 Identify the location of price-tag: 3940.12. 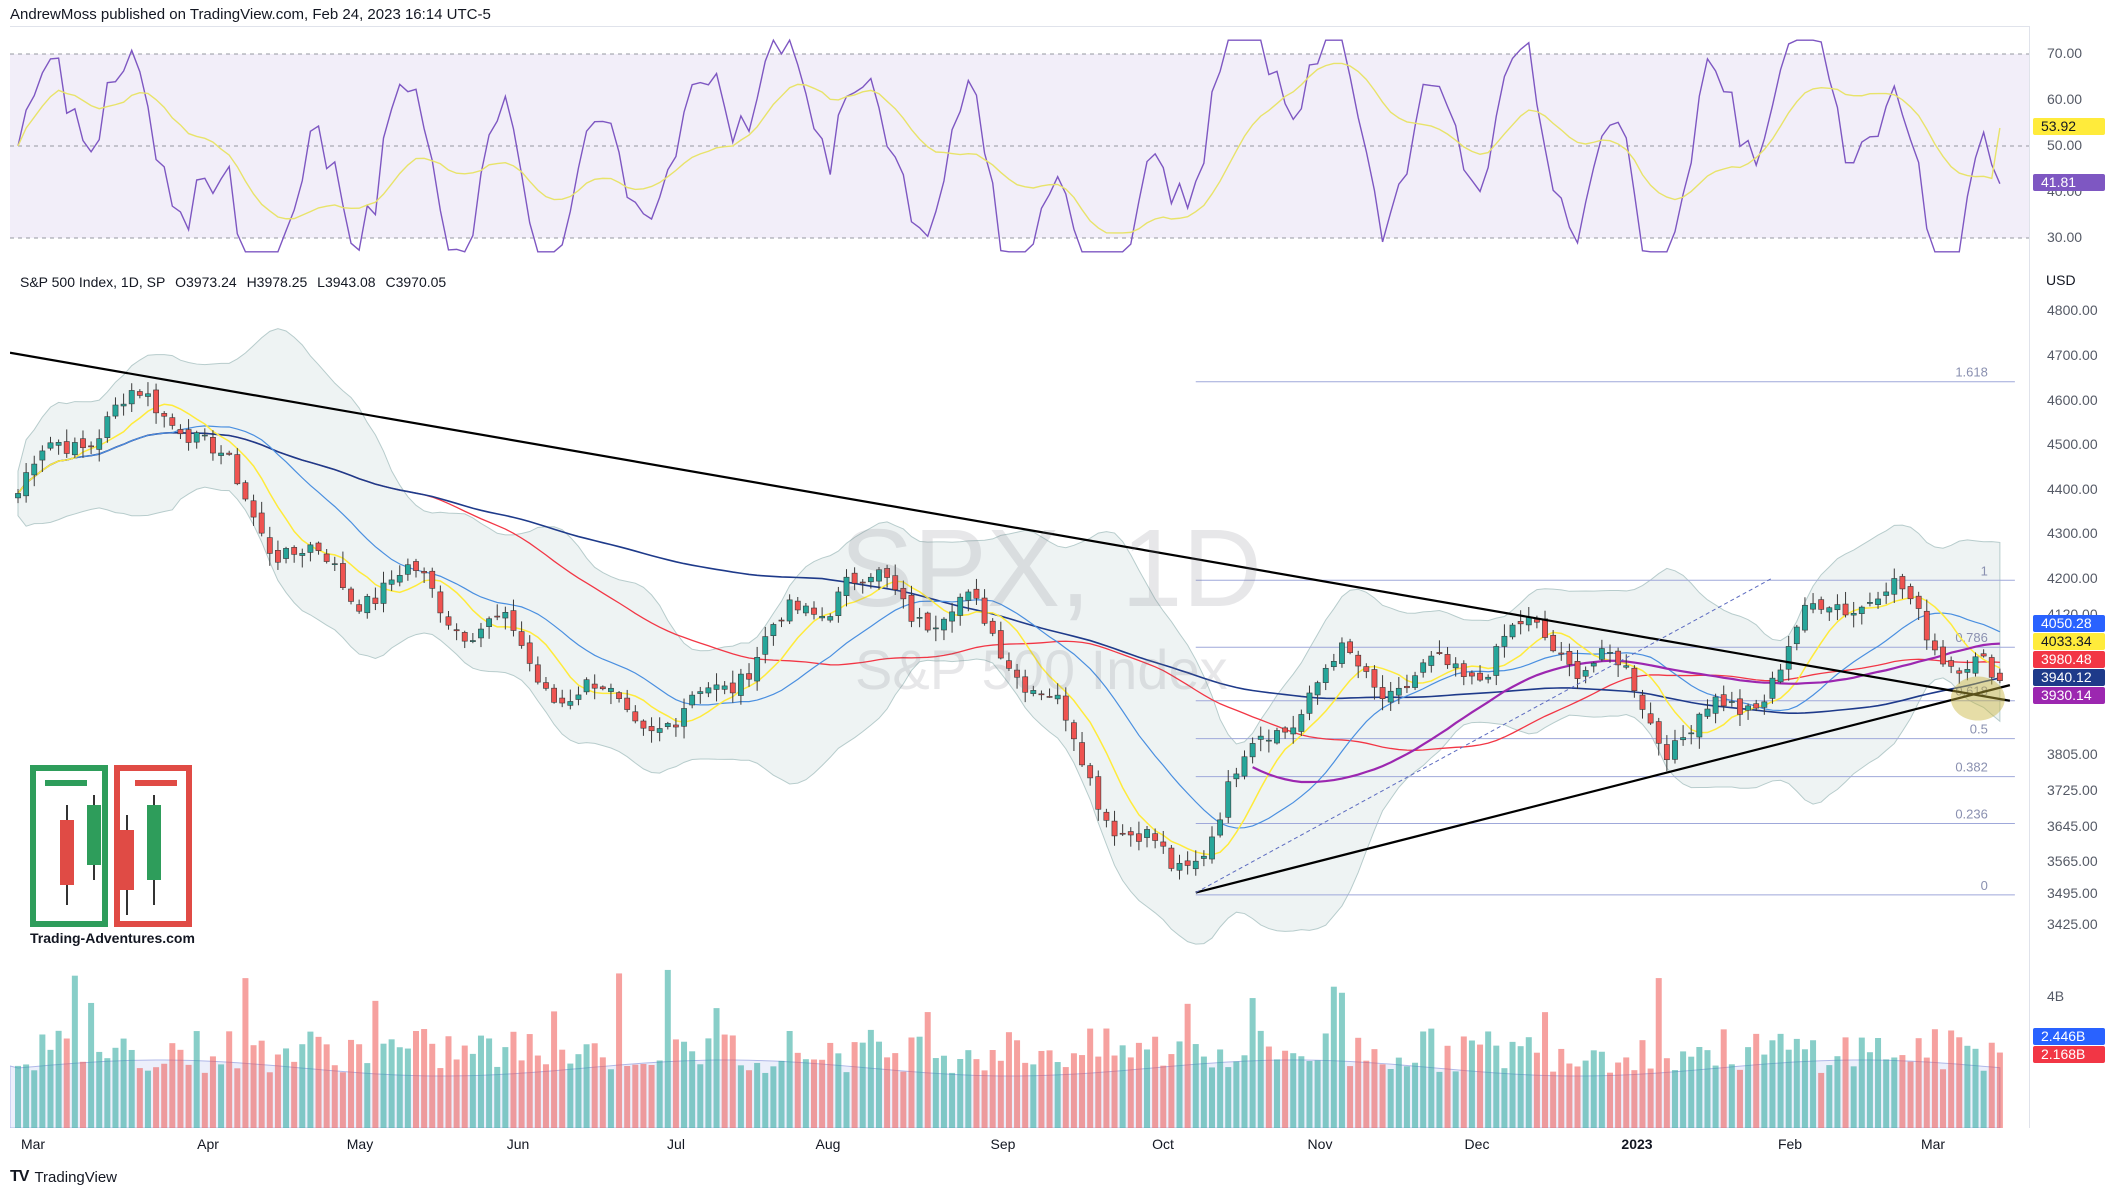
(2069, 677).